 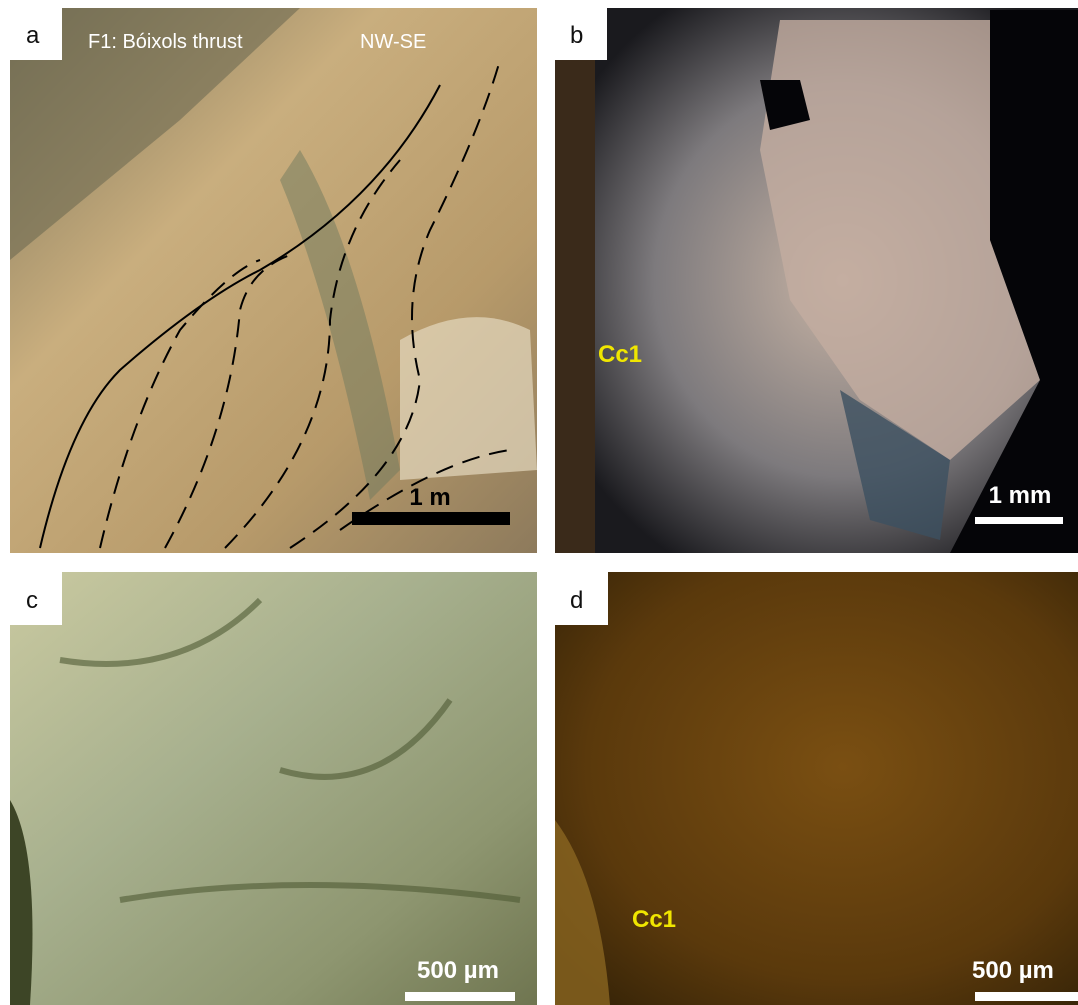 I want to click on void, so click(x=1014, y=281).